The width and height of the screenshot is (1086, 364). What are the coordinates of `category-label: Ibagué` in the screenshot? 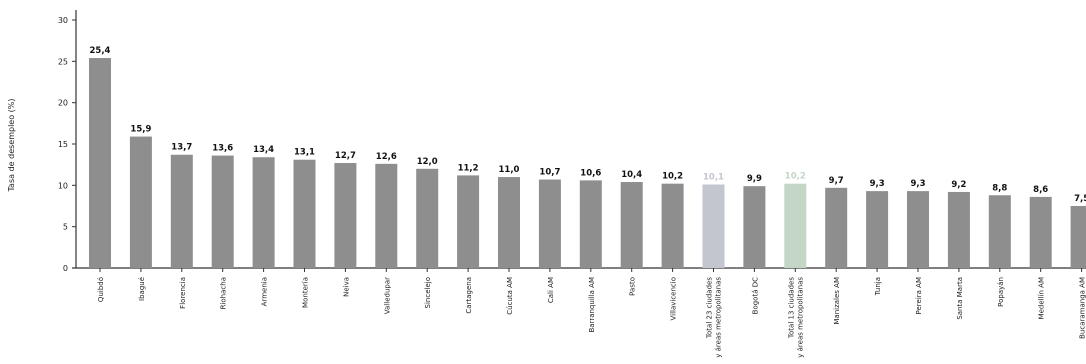 It's located at (142, 289).